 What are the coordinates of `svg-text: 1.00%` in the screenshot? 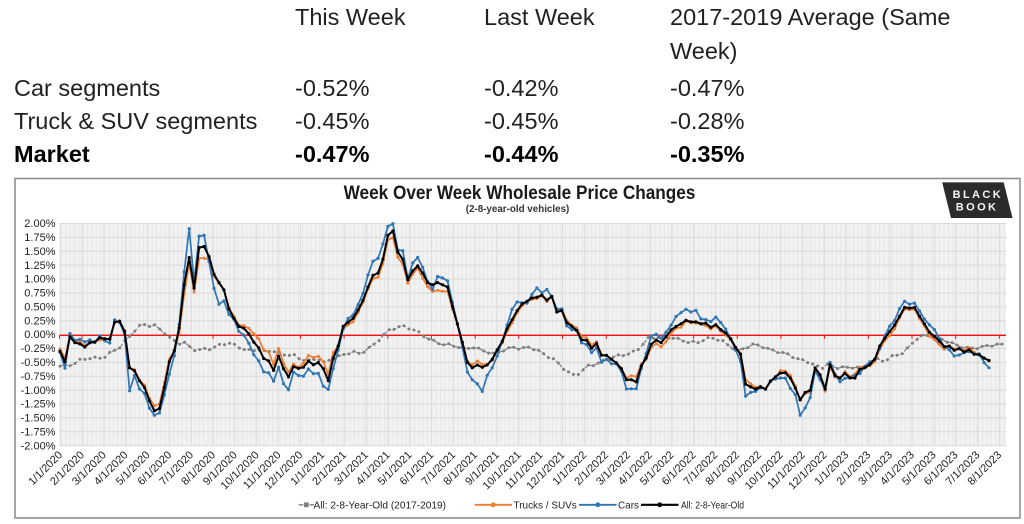 It's located at (39, 280).